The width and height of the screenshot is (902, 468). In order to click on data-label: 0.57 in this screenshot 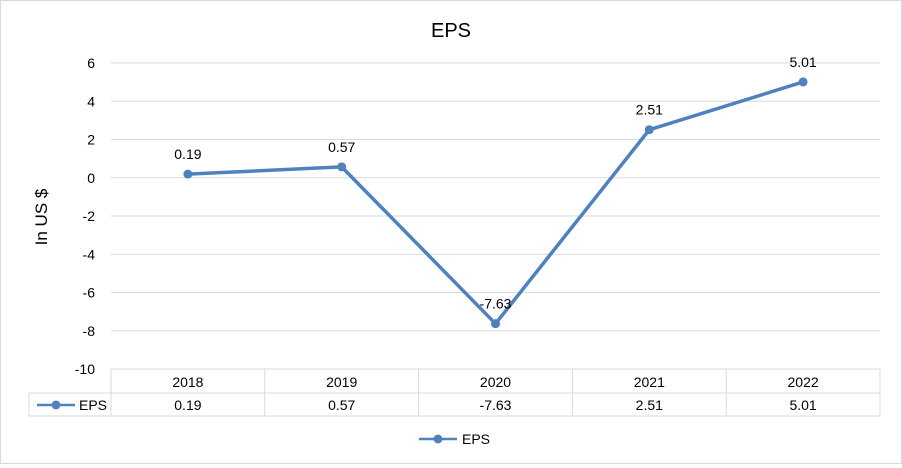, I will do `click(341, 147)`.